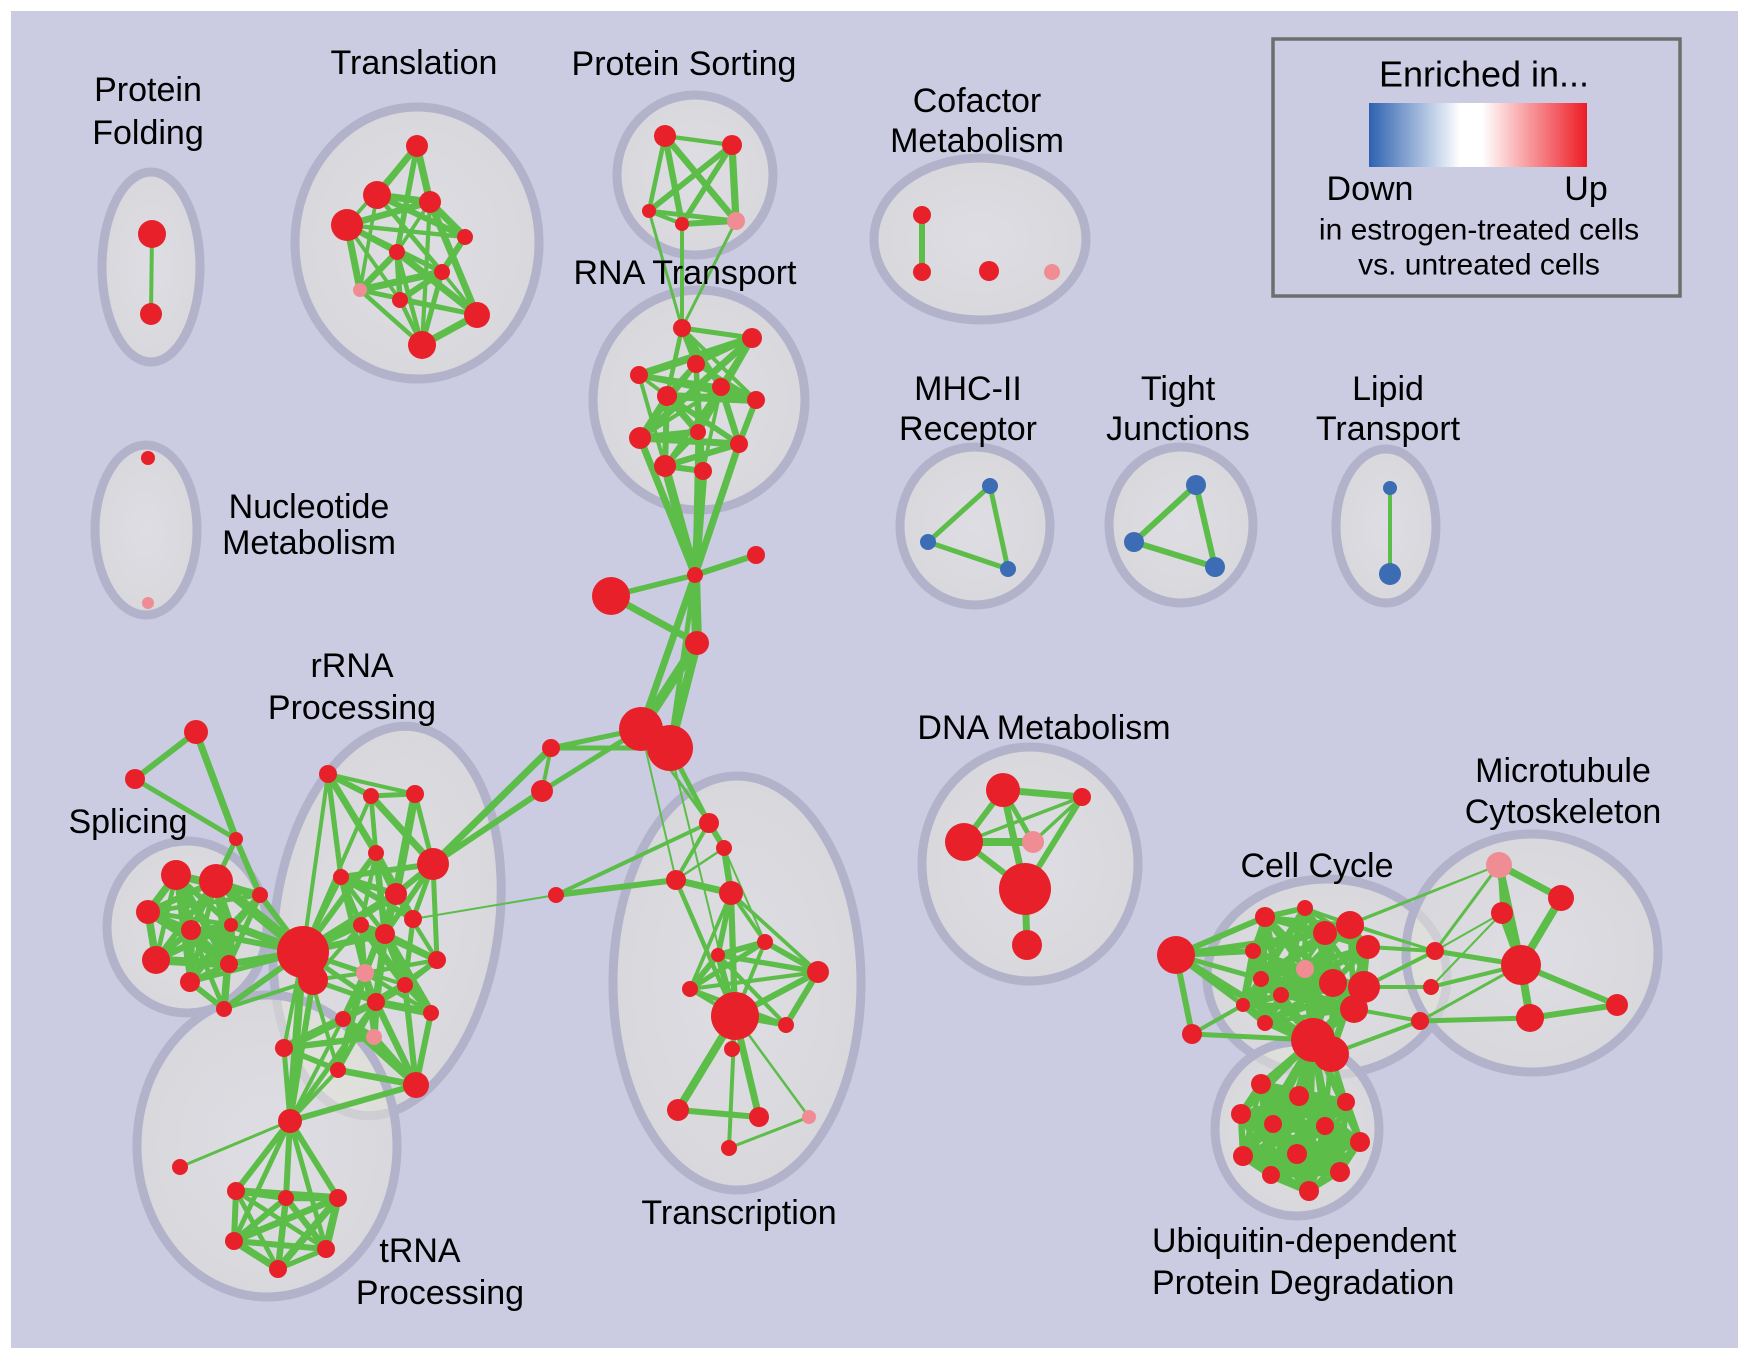 This screenshot has width=1750, height=1360. What do you see at coordinates (148, 90) in the screenshot?
I see `svg-text: Protein` at bounding box center [148, 90].